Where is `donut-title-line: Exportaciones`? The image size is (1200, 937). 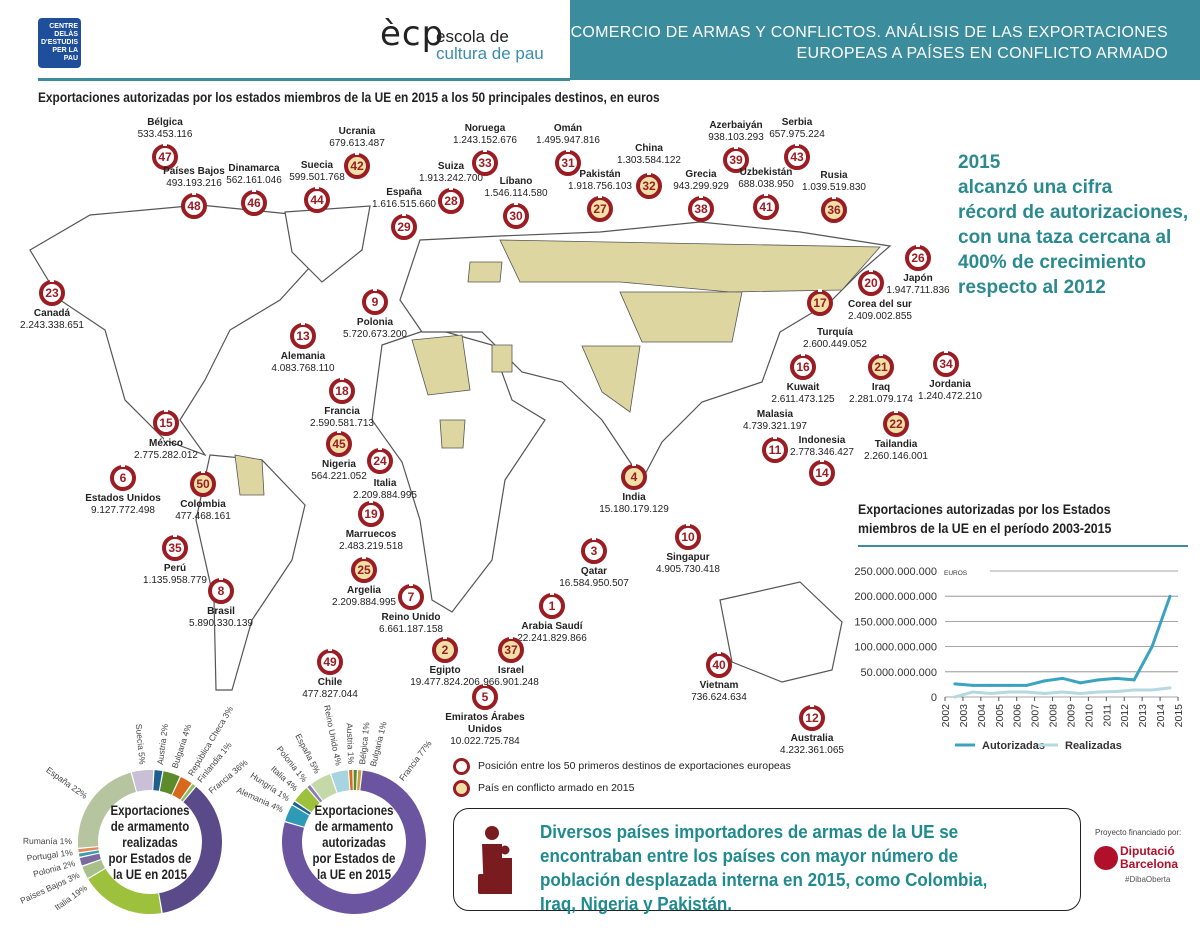 donut-title-line: Exportaciones is located at coordinates (150, 810).